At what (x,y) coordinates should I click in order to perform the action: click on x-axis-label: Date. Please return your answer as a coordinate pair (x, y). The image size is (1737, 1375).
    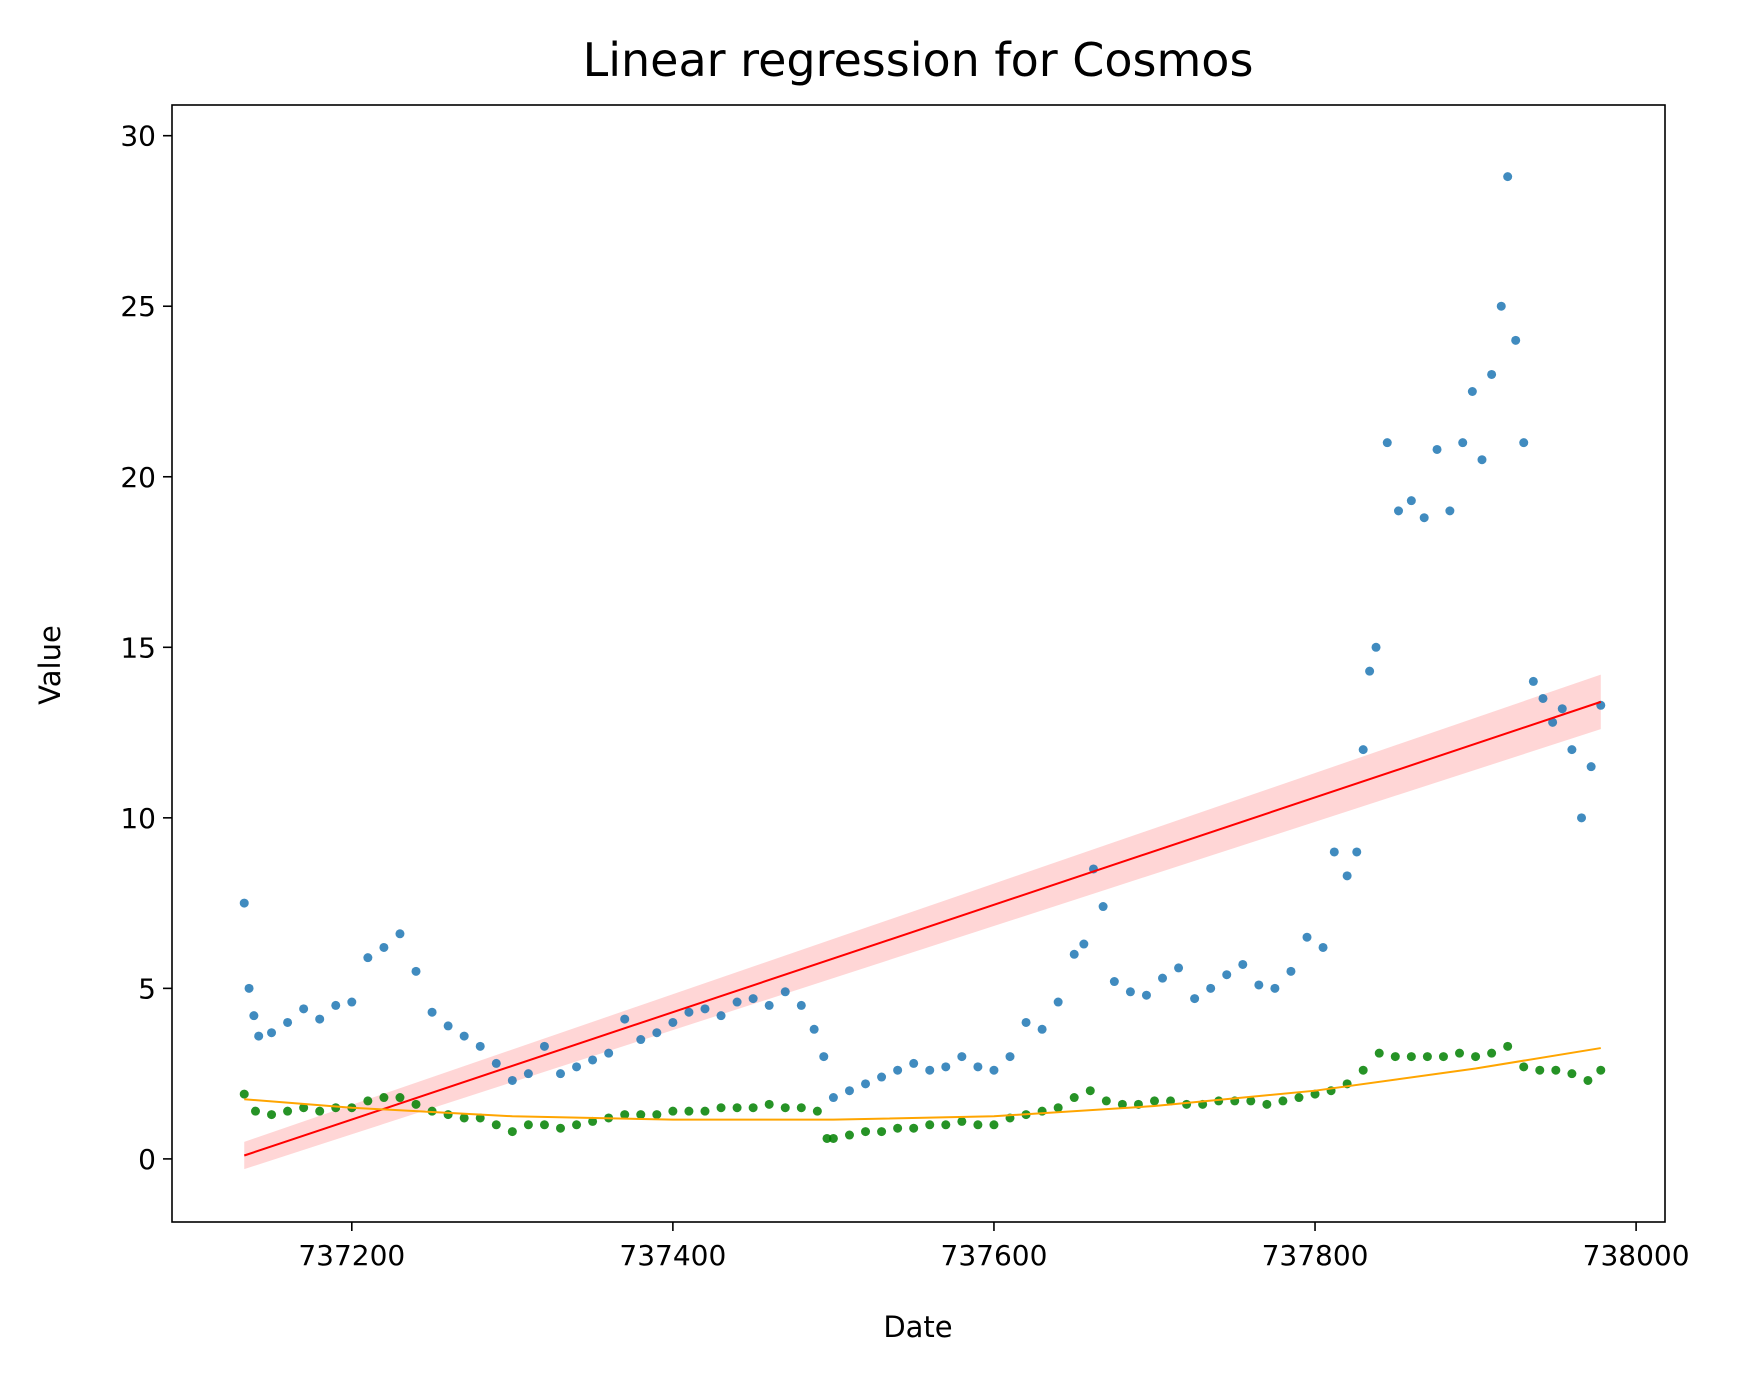
    Looking at the image, I should click on (917, 1327).